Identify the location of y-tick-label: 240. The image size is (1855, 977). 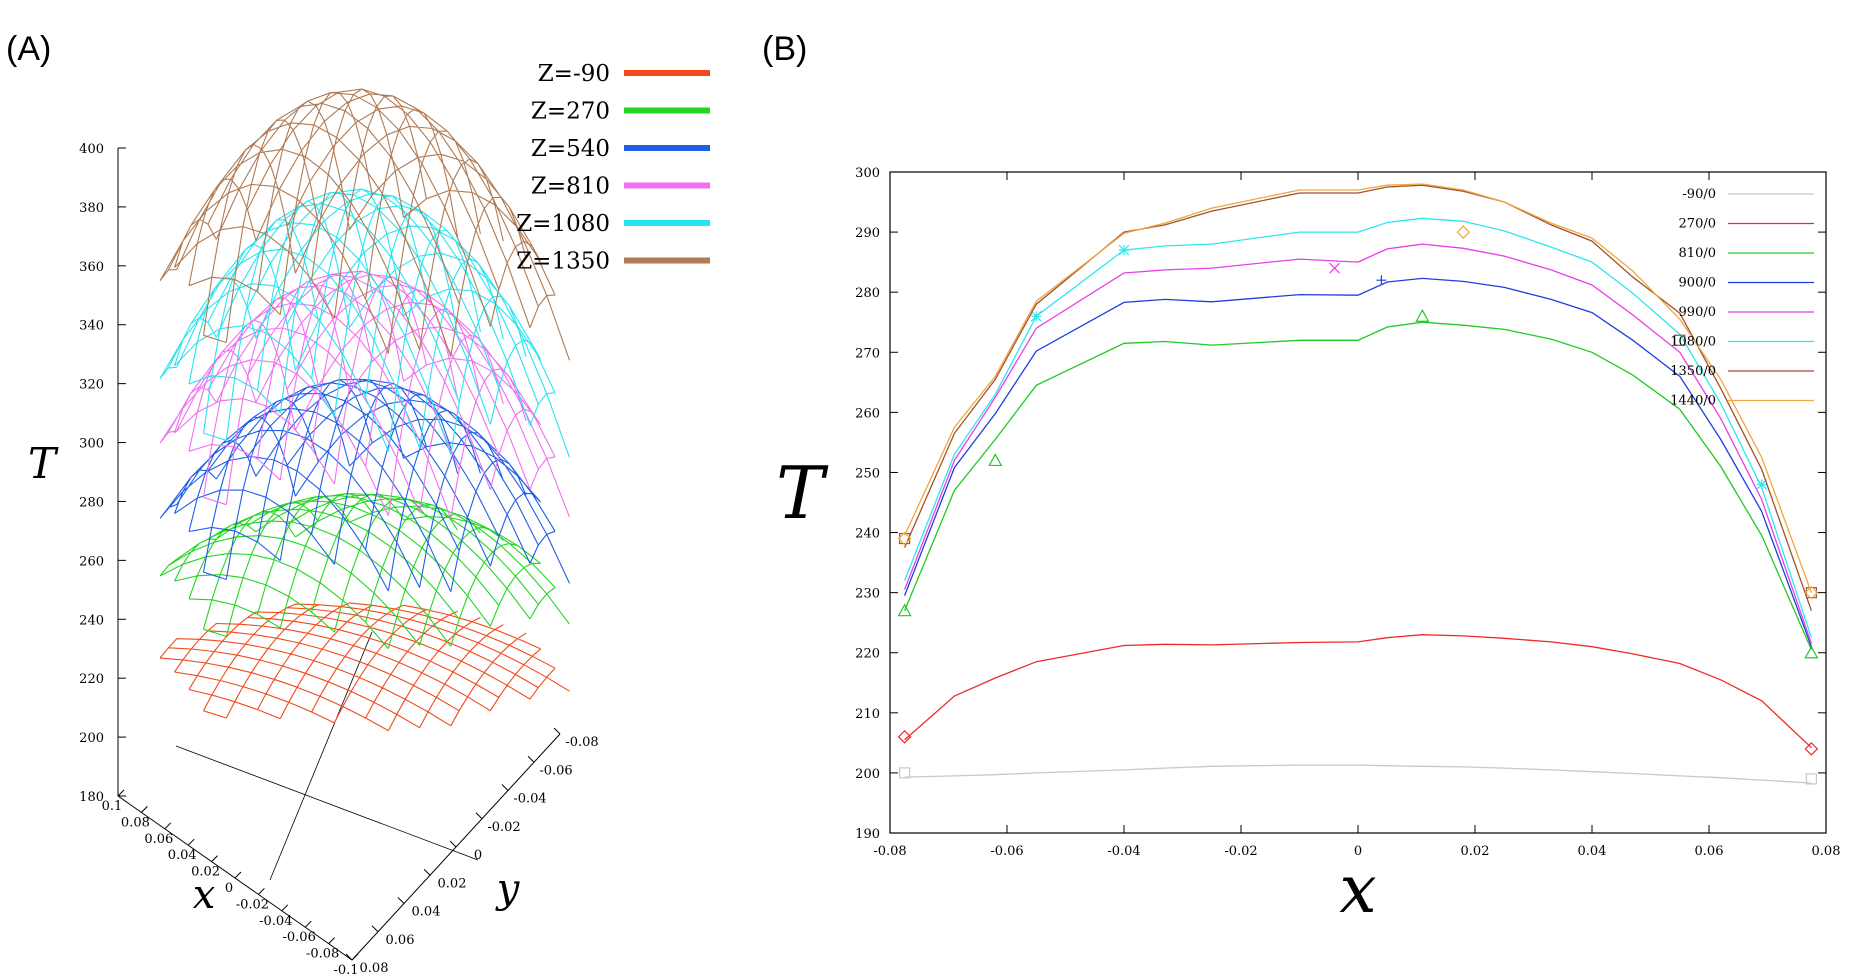
(867, 534).